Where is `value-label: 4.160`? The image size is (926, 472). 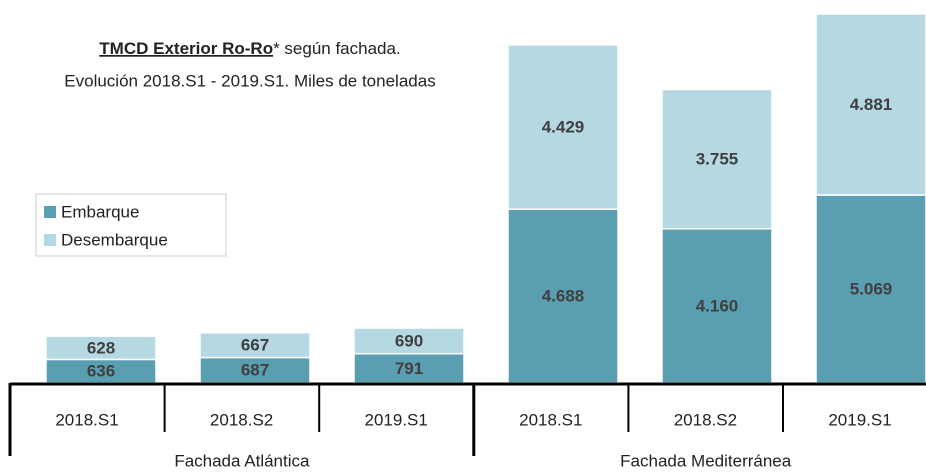
value-label: 4.160 is located at coordinates (717, 305).